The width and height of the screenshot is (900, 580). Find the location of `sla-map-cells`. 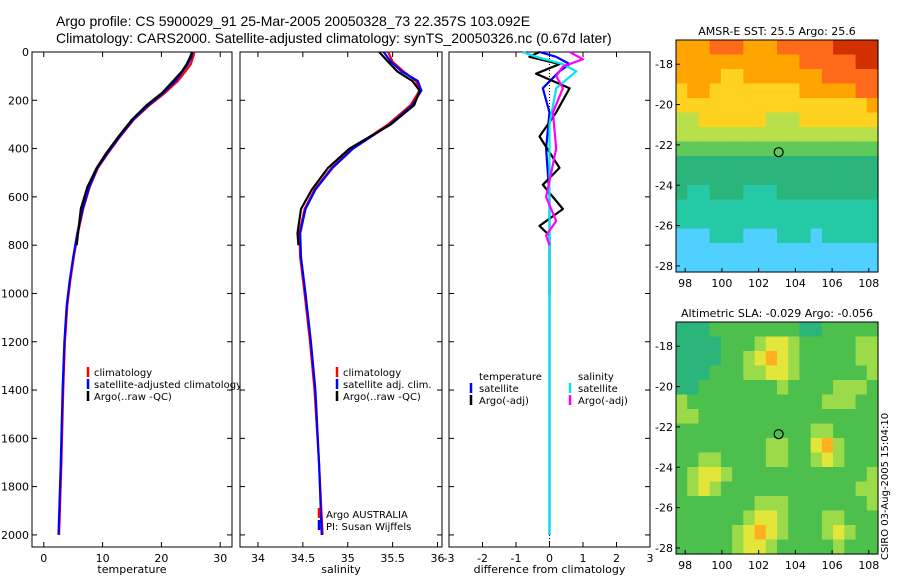

sla-map-cells is located at coordinates (777, 438).